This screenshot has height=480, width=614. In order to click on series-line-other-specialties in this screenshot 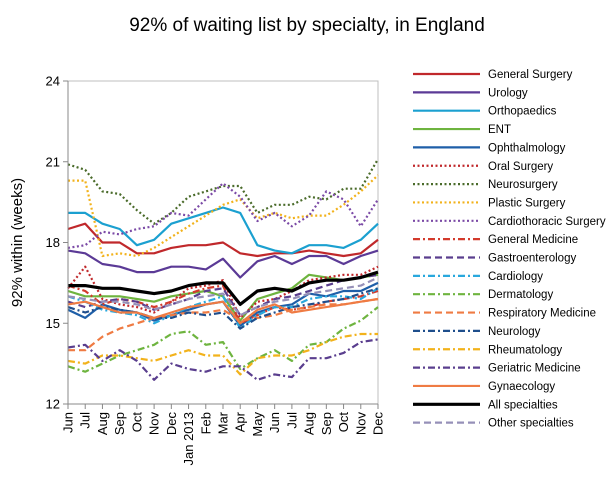, I will do `click(223, 296)`.